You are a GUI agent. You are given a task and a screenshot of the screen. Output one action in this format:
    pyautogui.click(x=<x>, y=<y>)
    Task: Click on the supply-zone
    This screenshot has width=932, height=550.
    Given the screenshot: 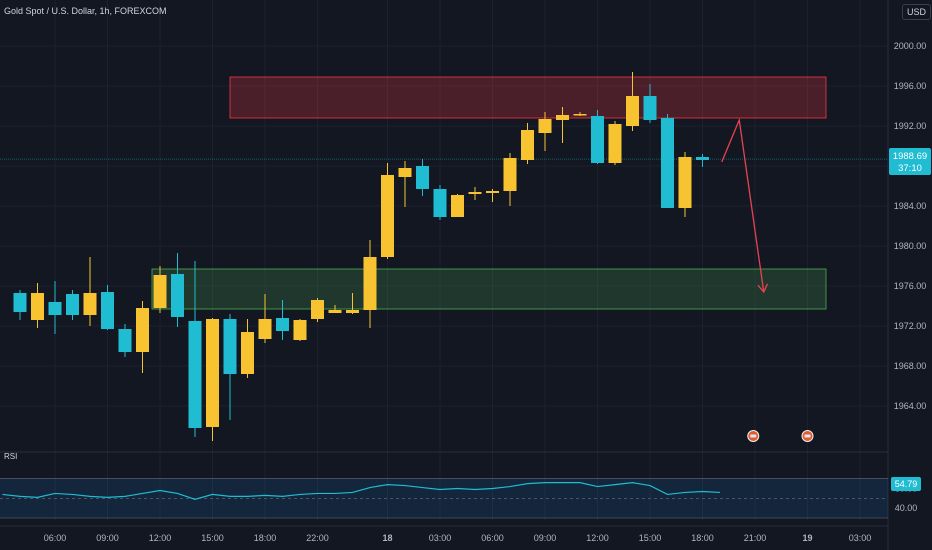 What is the action you would take?
    pyautogui.click(x=528, y=97)
    